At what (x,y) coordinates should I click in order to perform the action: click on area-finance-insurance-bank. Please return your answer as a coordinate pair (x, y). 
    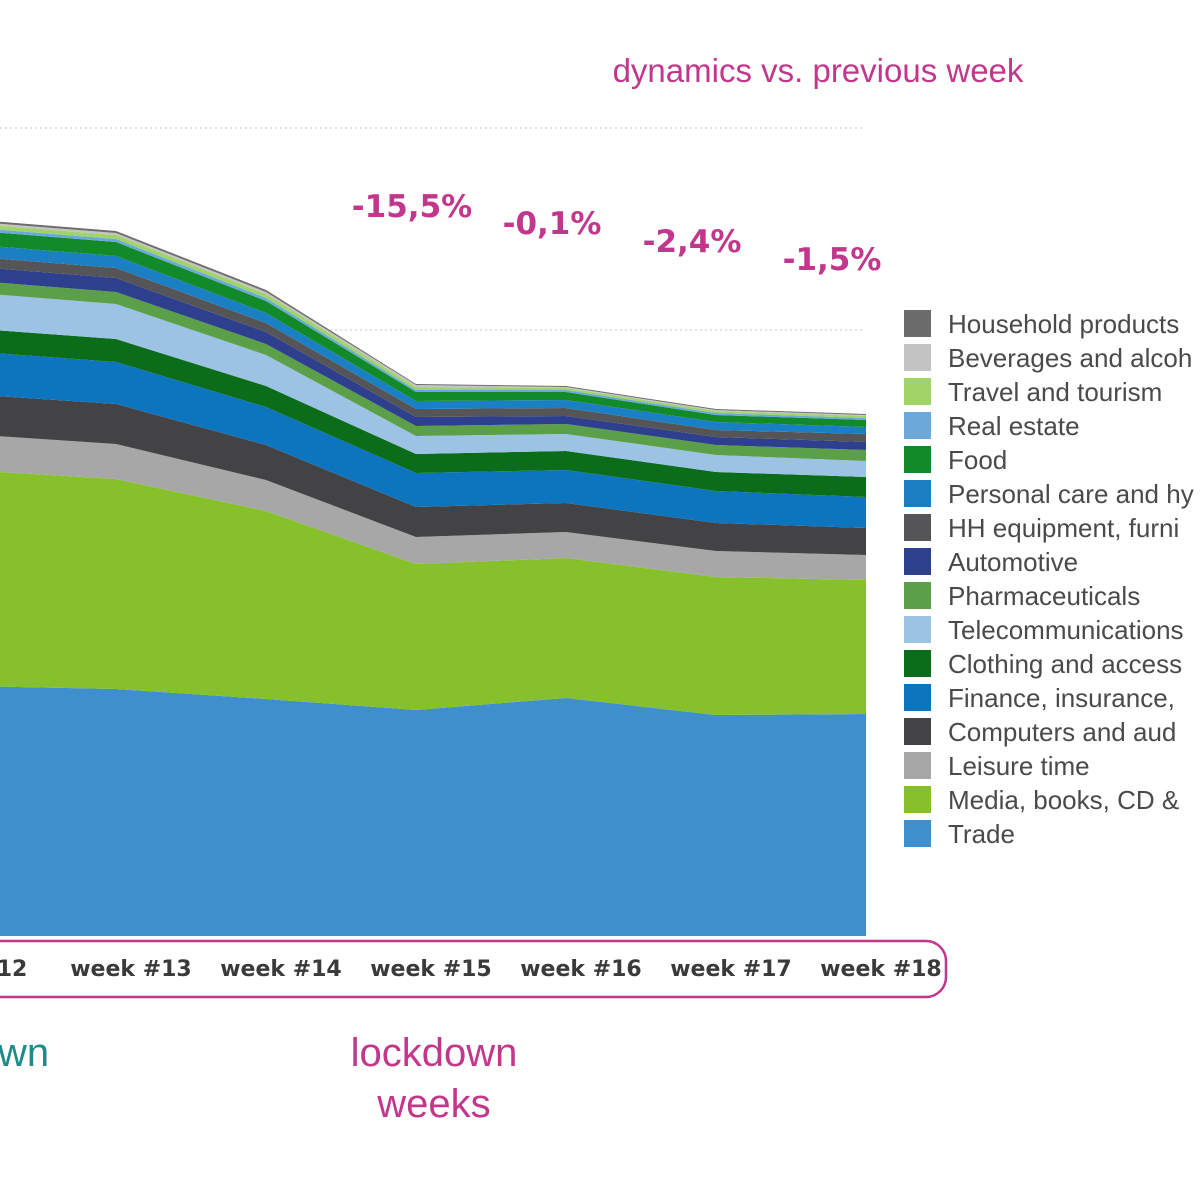
    Looking at the image, I should click on (433, 440).